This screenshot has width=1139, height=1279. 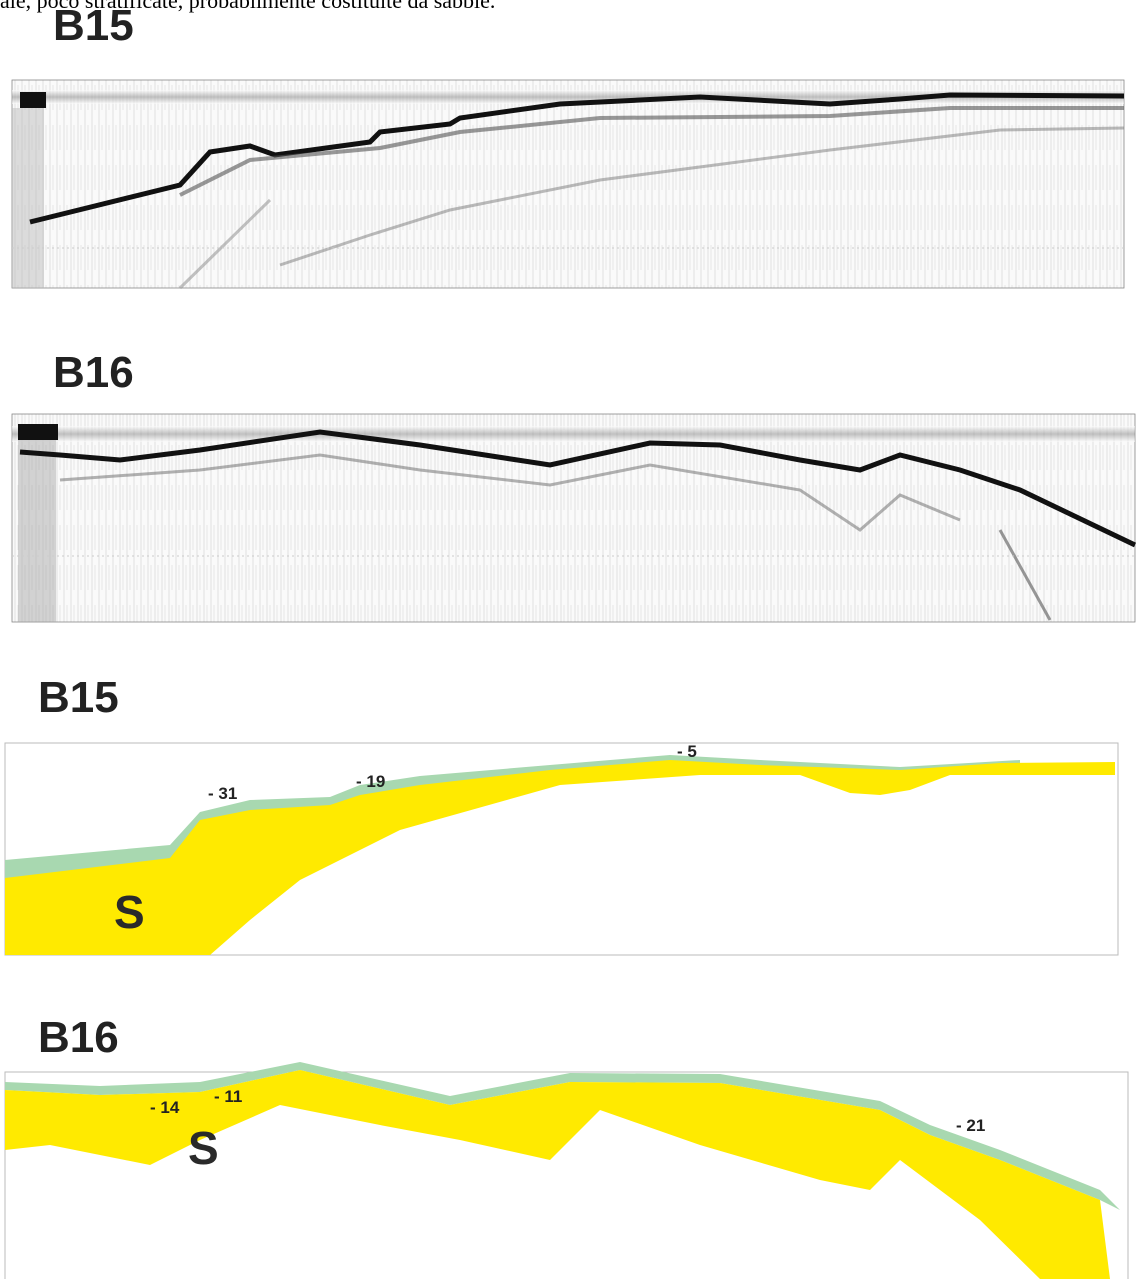 What do you see at coordinates (78, 1037) in the screenshot?
I see `interpretation-title: B16` at bounding box center [78, 1037].